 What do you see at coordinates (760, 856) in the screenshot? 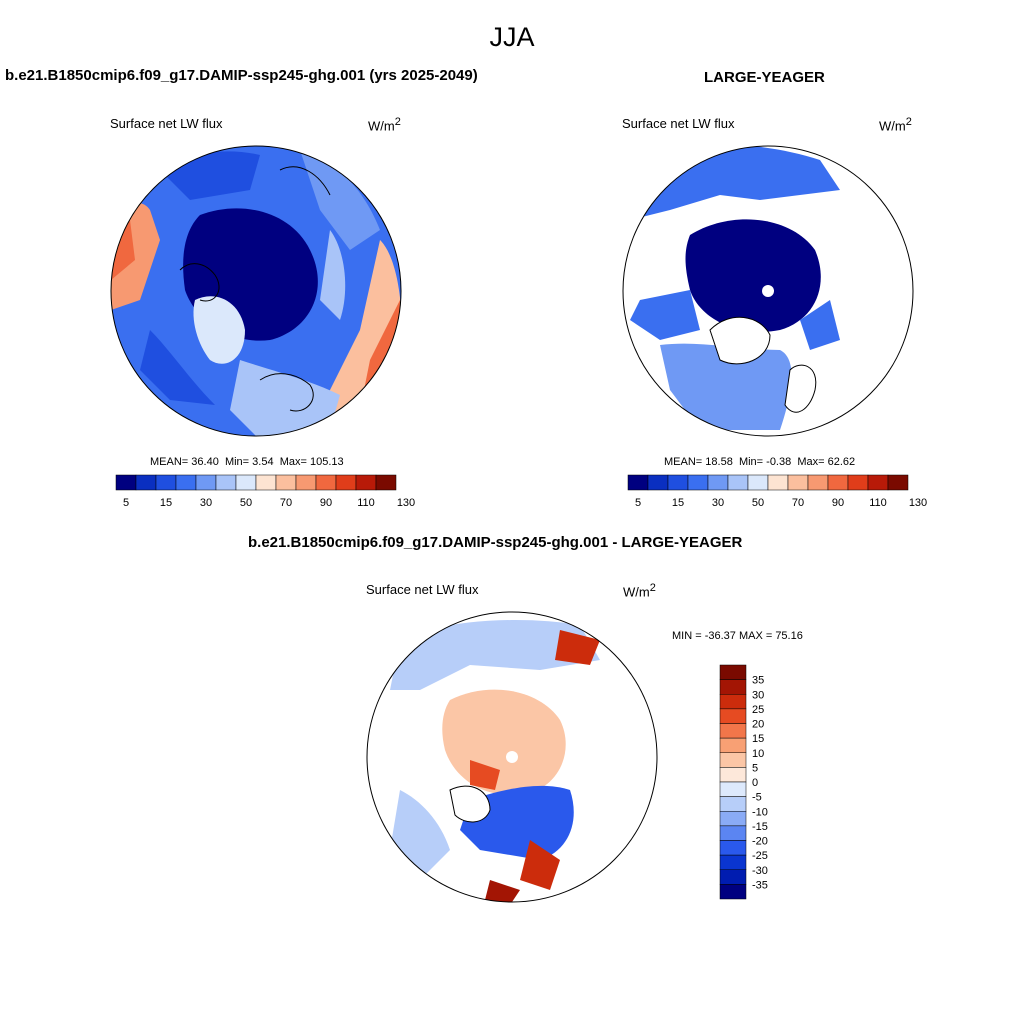
I see `panel3-colorbar-tick: -25` at bounding box center [760, 856].